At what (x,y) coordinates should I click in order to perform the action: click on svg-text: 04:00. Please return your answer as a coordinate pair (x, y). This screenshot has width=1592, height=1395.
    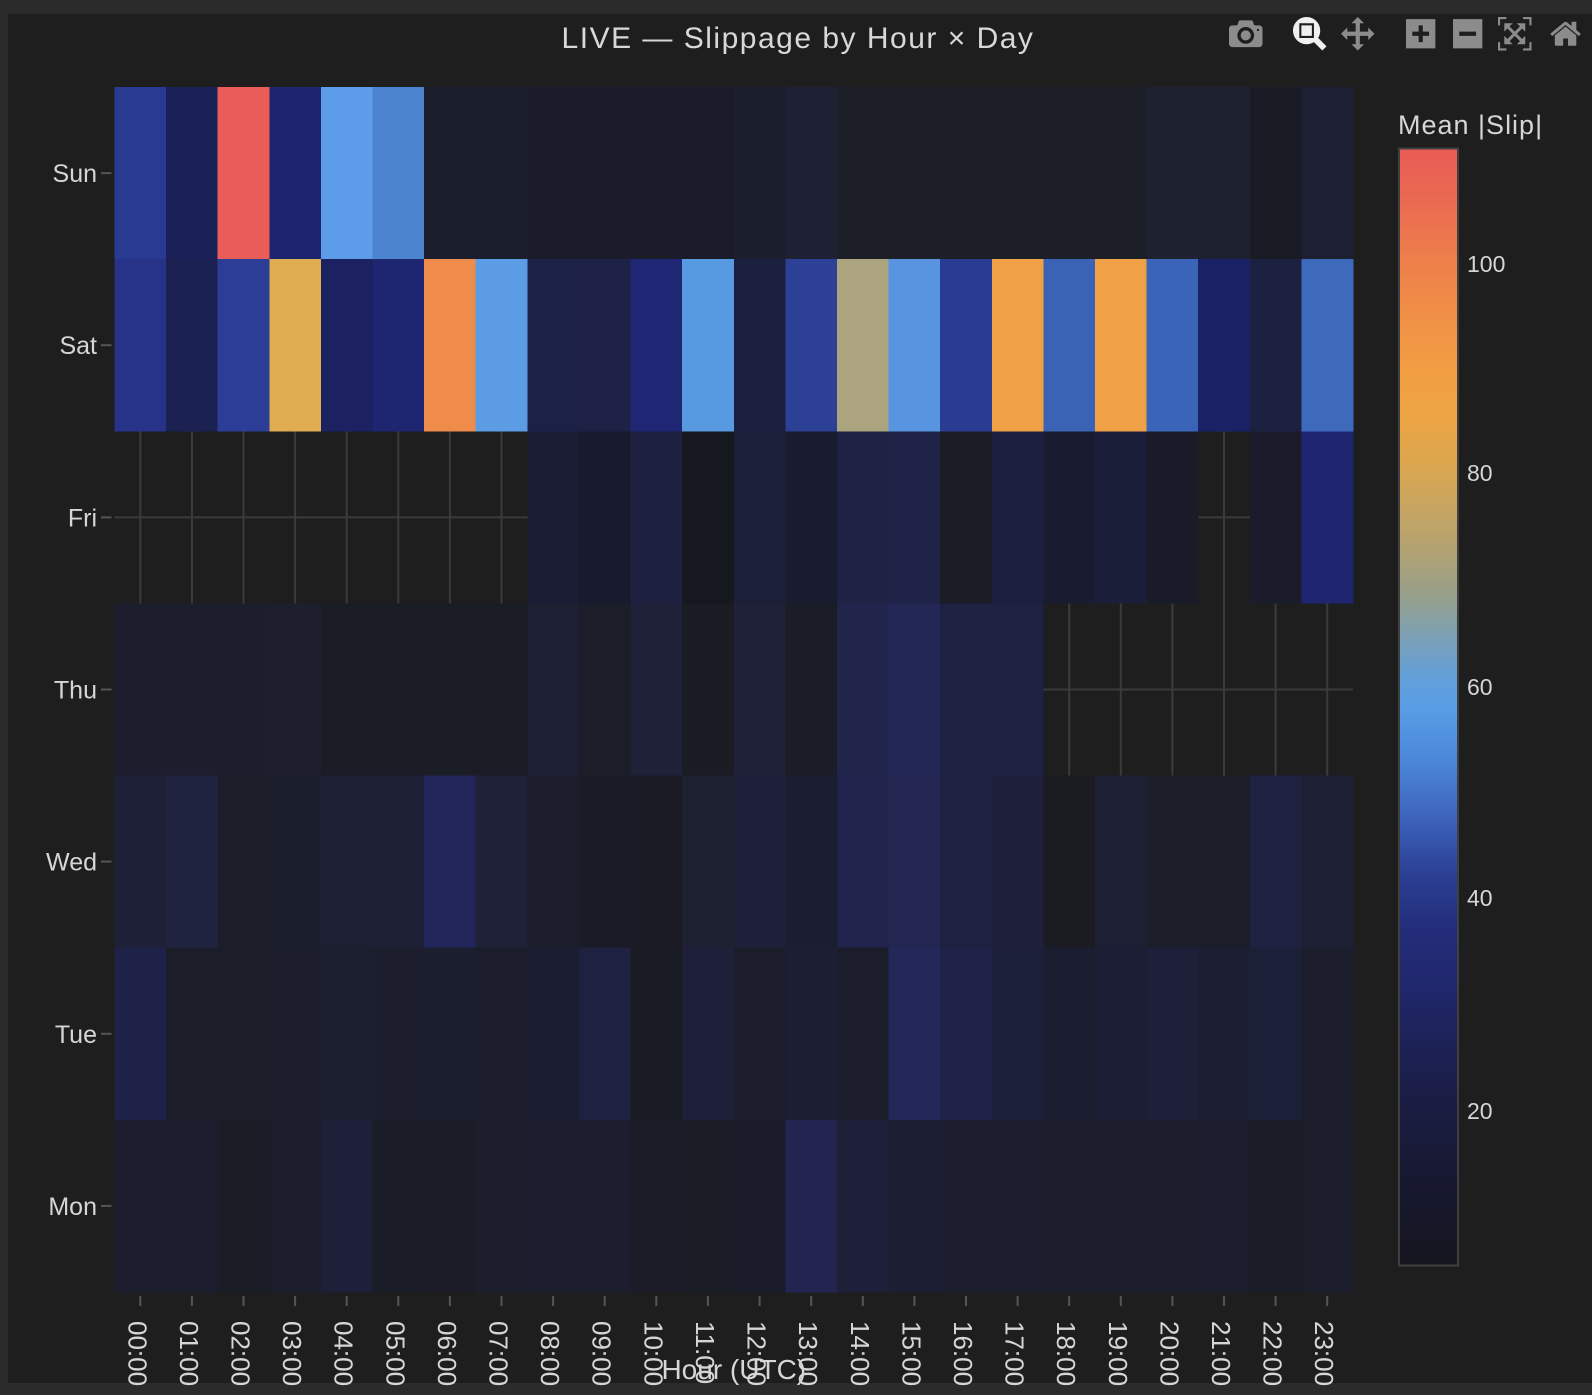
    Looking at the image, I should click on (344, 1353).